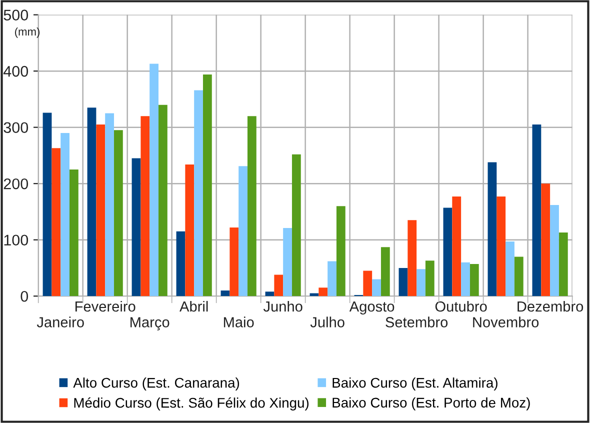  Describe the element at coordinates (461, 306) in the screenshot. I see `x-tick-label: Outubro` at that location.